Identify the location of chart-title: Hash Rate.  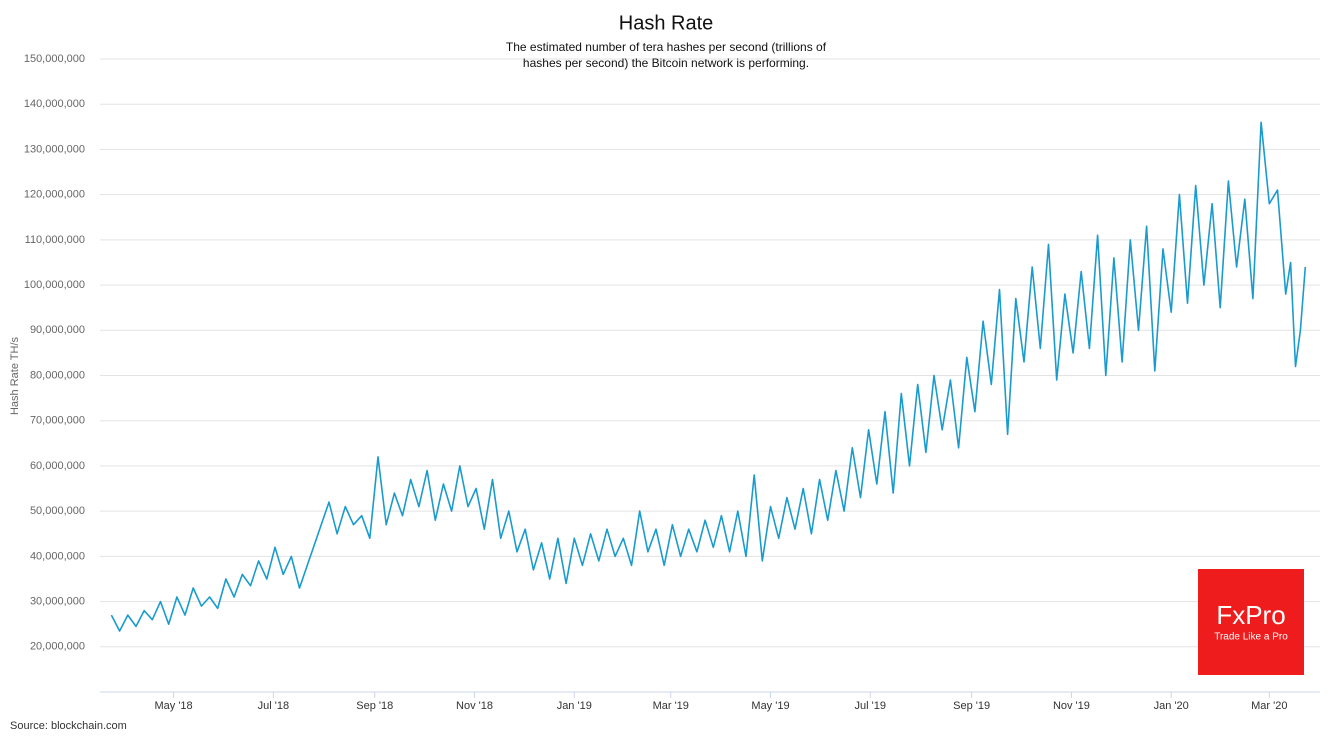
(666, 23).